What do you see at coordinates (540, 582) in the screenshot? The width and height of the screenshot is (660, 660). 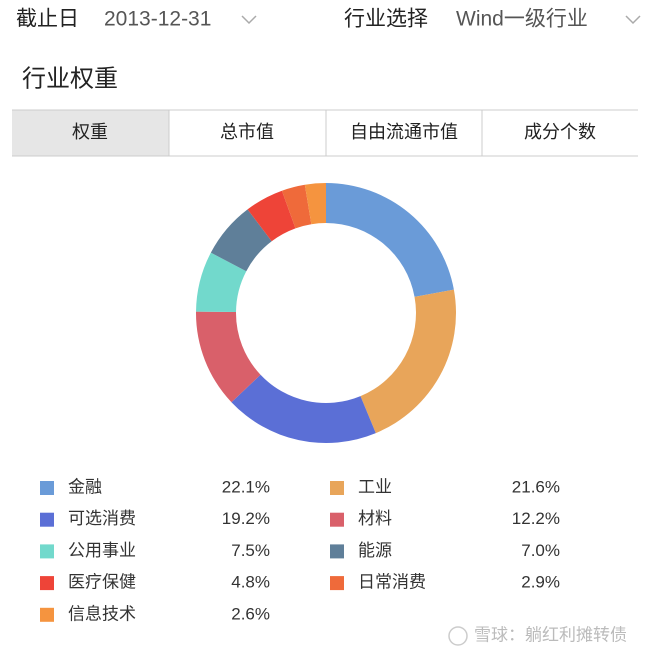 I see `legend-value: 2.9%` at bounding box center [540, 582].